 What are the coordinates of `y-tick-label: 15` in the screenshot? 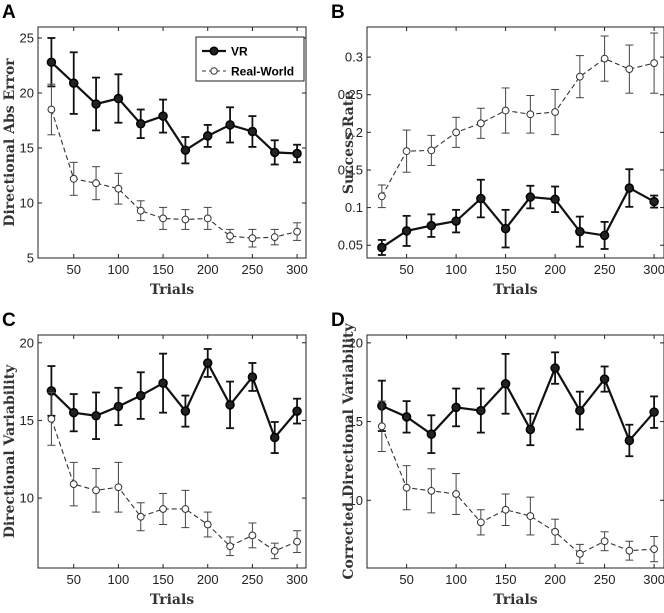 It's located at (27, 148).